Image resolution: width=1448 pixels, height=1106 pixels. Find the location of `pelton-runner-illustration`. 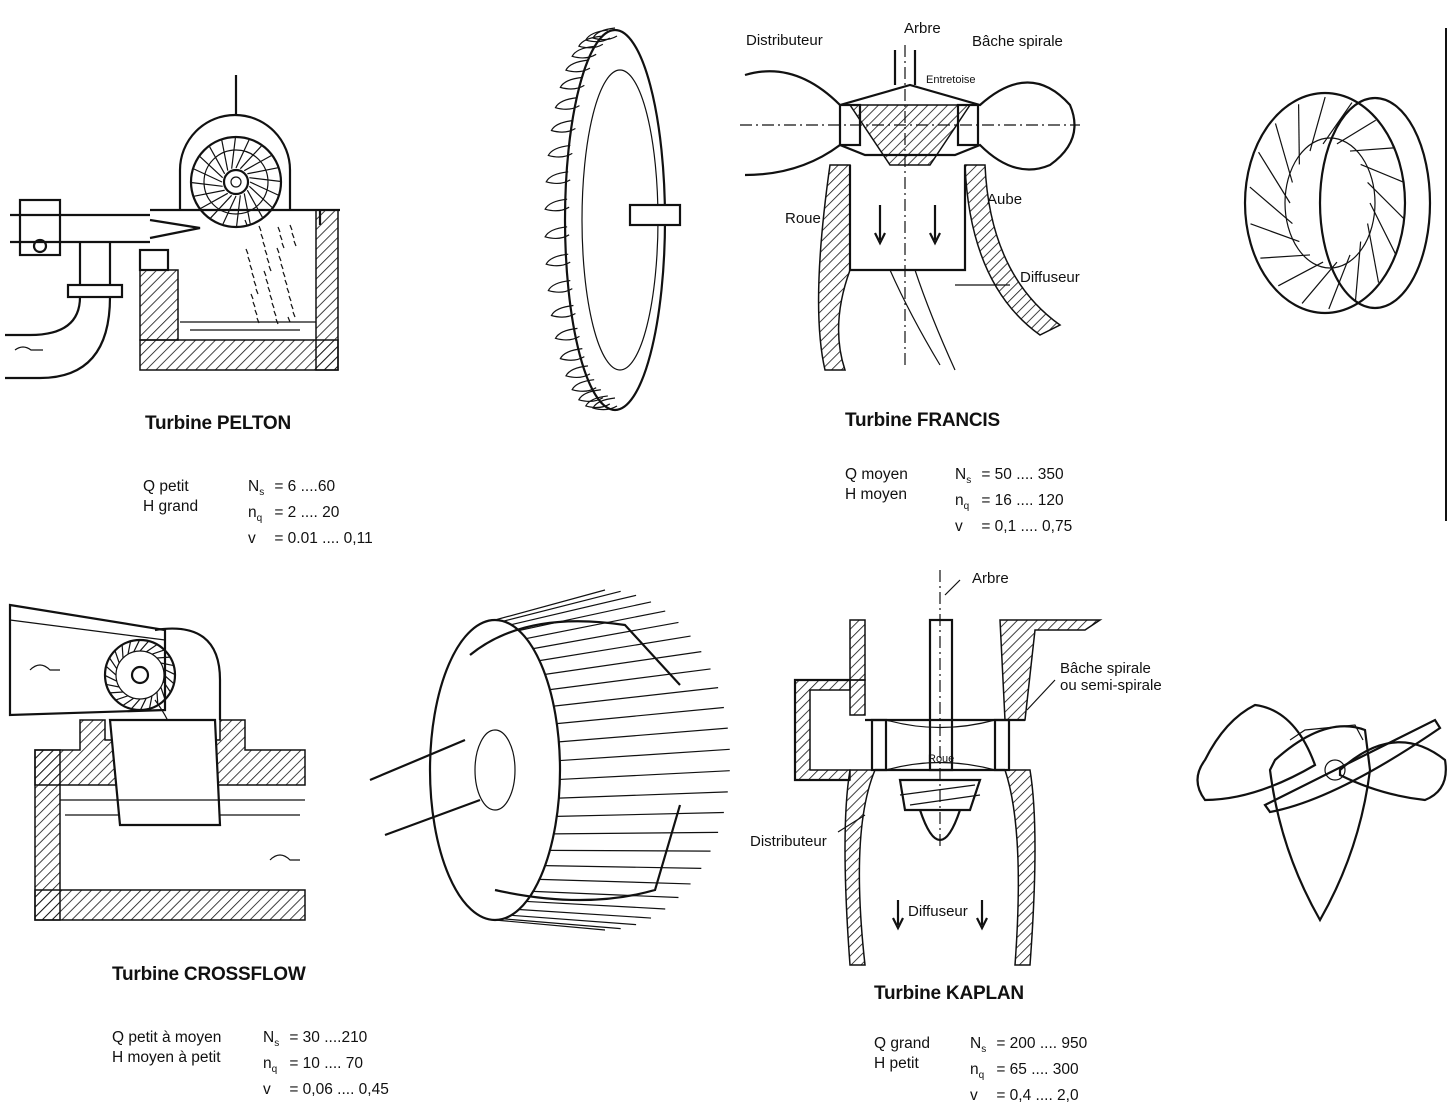

pelton-runner-illustration is located at coordinates (613, 219).